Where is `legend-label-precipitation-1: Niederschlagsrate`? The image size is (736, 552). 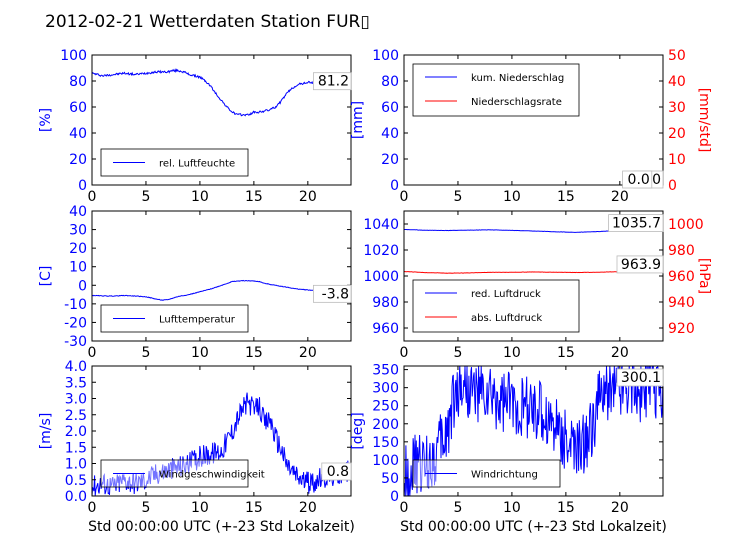
legend-label-precipitation-1: Niederschlagsrate is located at coordinates (516, 102).